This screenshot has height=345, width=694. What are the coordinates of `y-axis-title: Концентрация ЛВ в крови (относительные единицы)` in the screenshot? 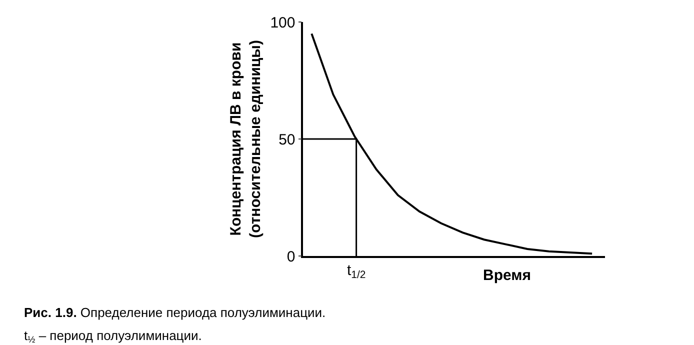 It's located at (245, 139).